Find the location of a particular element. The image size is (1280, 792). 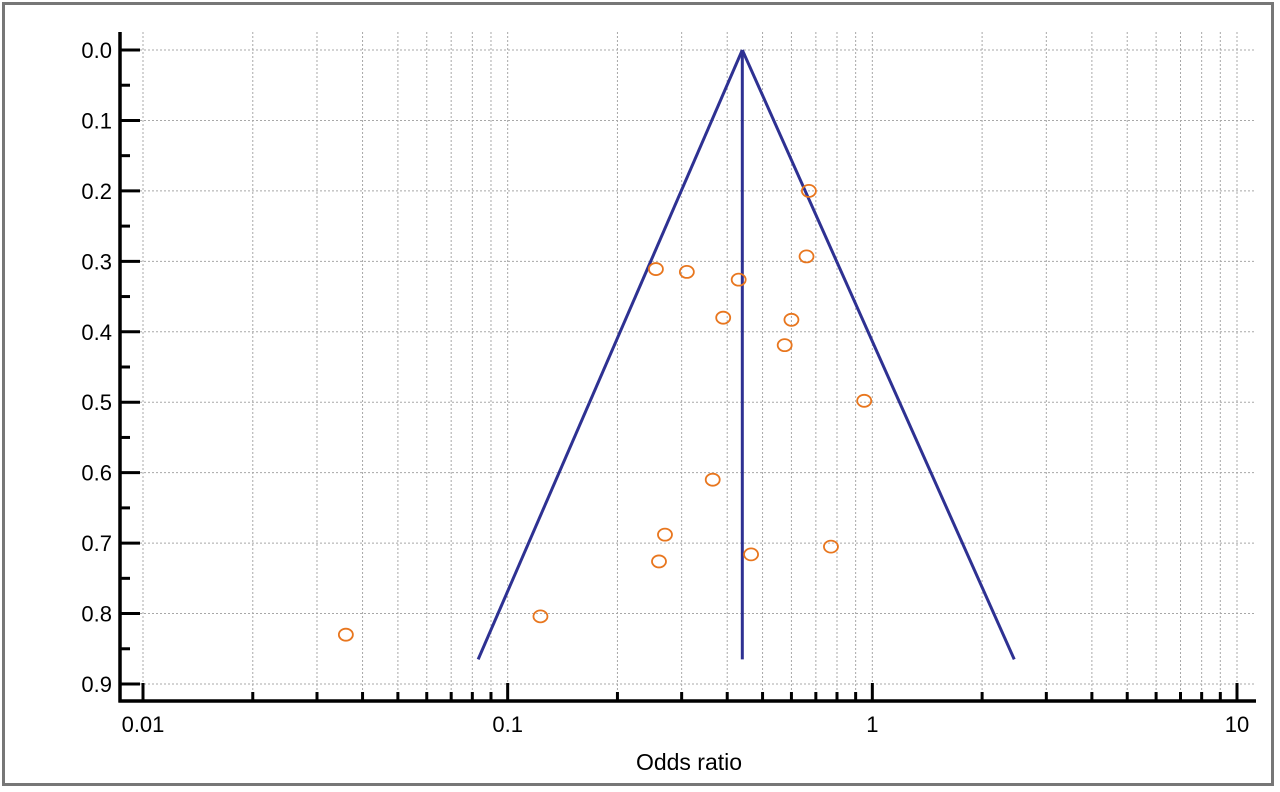

x-tick-label: 0.01 is located at coordinates (143, 724).